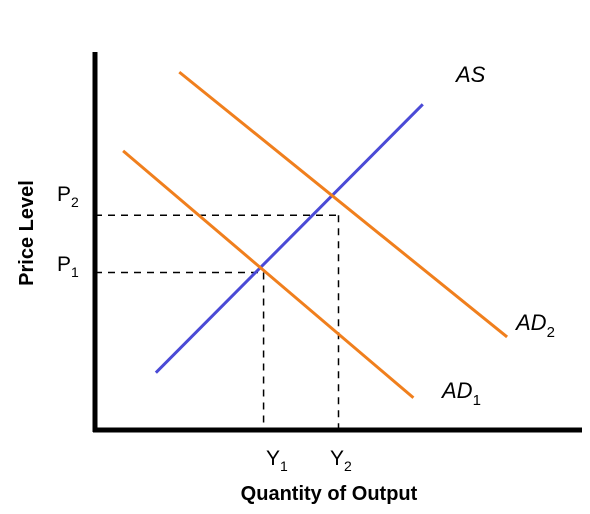 The height and width of the screenshot is (514, 590). Describe the element at coordinates (27, 233) in the screenshot. I see `y-axis-title: Price Level` at that location.